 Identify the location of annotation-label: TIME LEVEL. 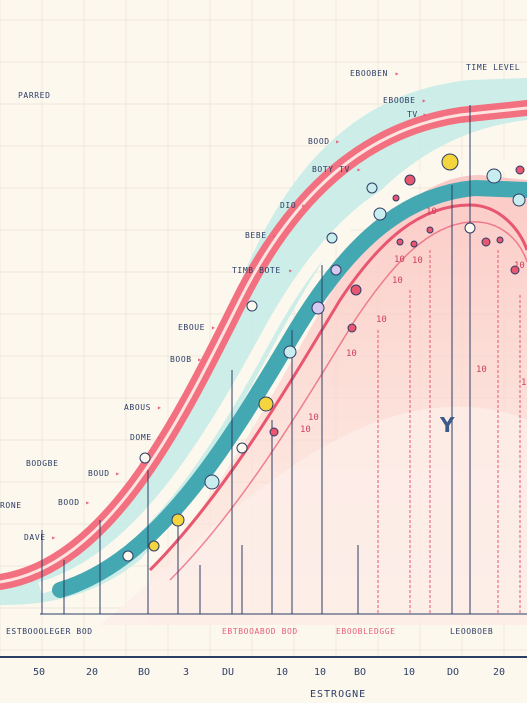
(493, 67).